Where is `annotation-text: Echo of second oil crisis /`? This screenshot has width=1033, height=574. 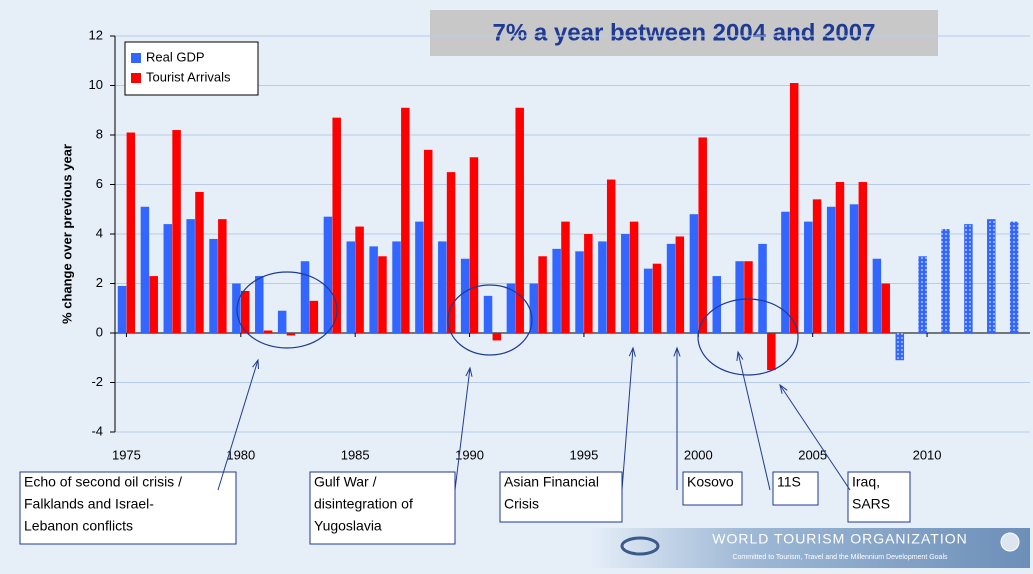 annotation-text: Echo of second oil crisis / is located at coordinates (103, 482).